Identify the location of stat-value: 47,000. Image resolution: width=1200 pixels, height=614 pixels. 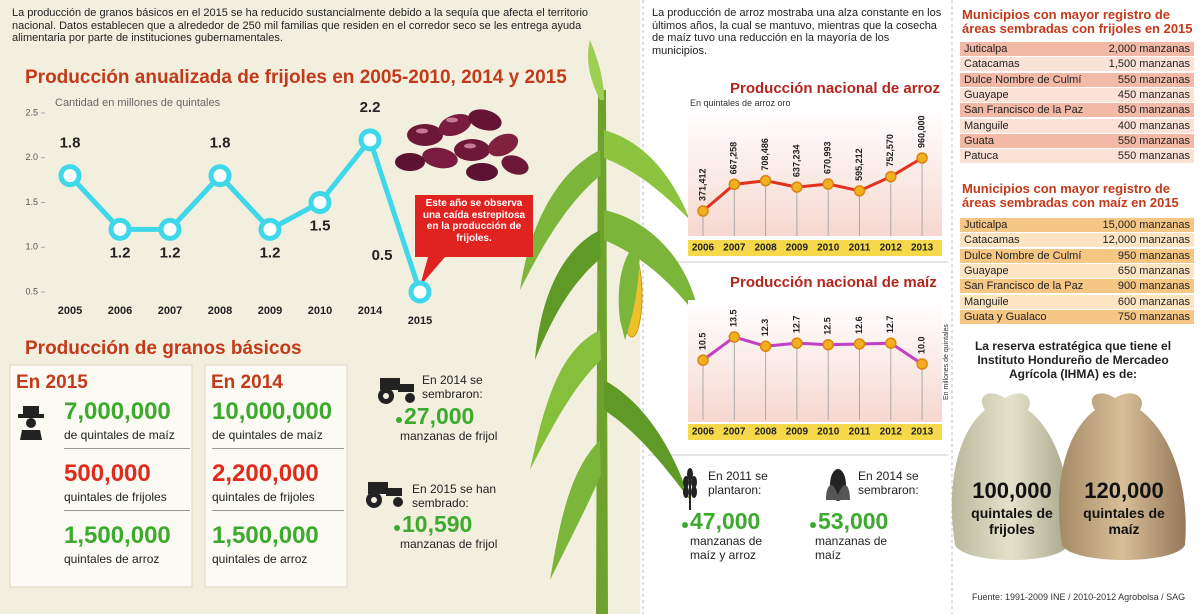
(725, 521).